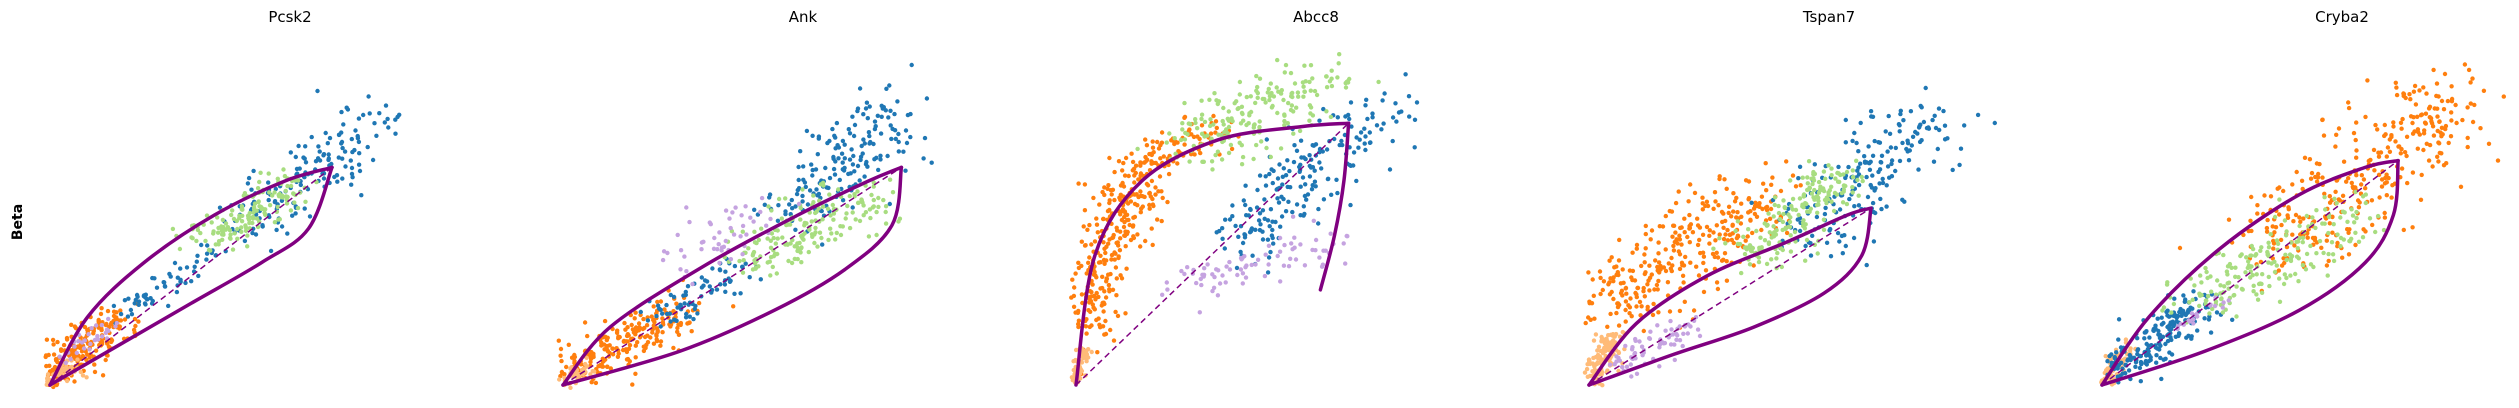 The image size is (2519, 408). Describe the element at coordinates (2342, 17) in the screenshot. I see `panel-title: Cryba2` at that location.